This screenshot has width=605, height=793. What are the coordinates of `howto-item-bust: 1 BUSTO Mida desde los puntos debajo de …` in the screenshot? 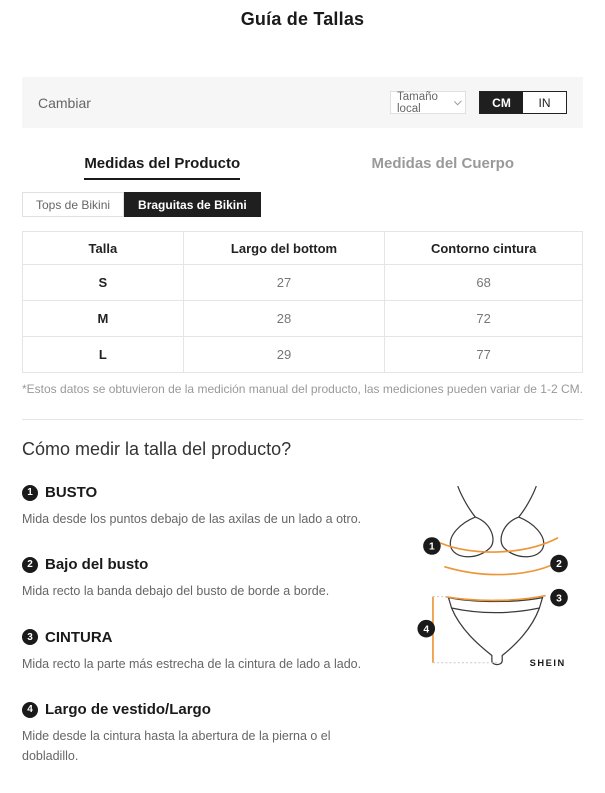 It's located at (214, 506).